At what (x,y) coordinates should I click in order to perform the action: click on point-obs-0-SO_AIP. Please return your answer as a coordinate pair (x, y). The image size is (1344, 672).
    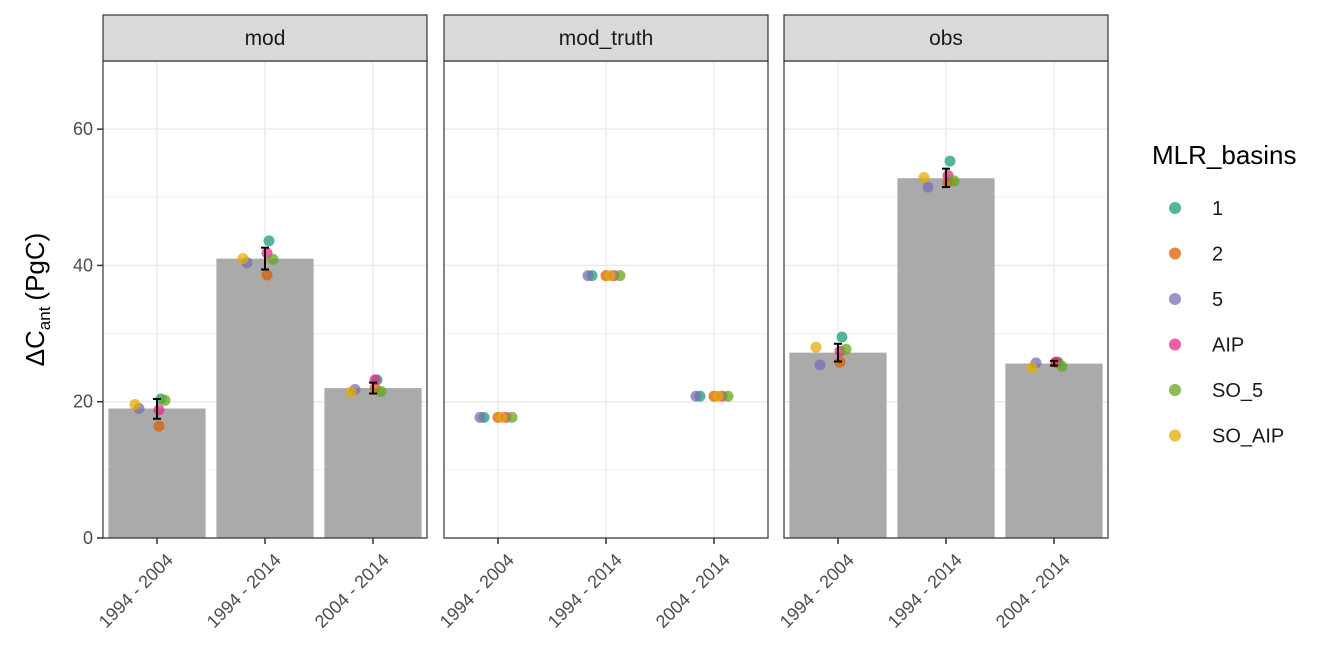
    Looking at the image, I should click on (816, 347).